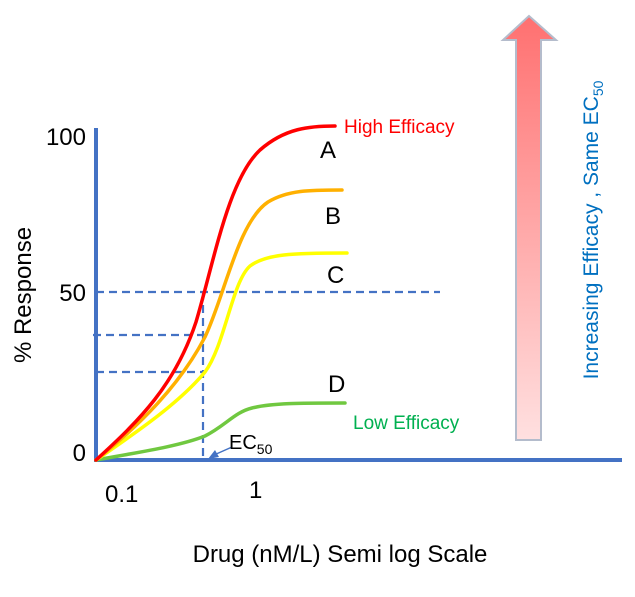  What do you see at coordinates (335, 275) in the screenshot?
I see `curve-label-c: C` at bounding box center [335, 275].